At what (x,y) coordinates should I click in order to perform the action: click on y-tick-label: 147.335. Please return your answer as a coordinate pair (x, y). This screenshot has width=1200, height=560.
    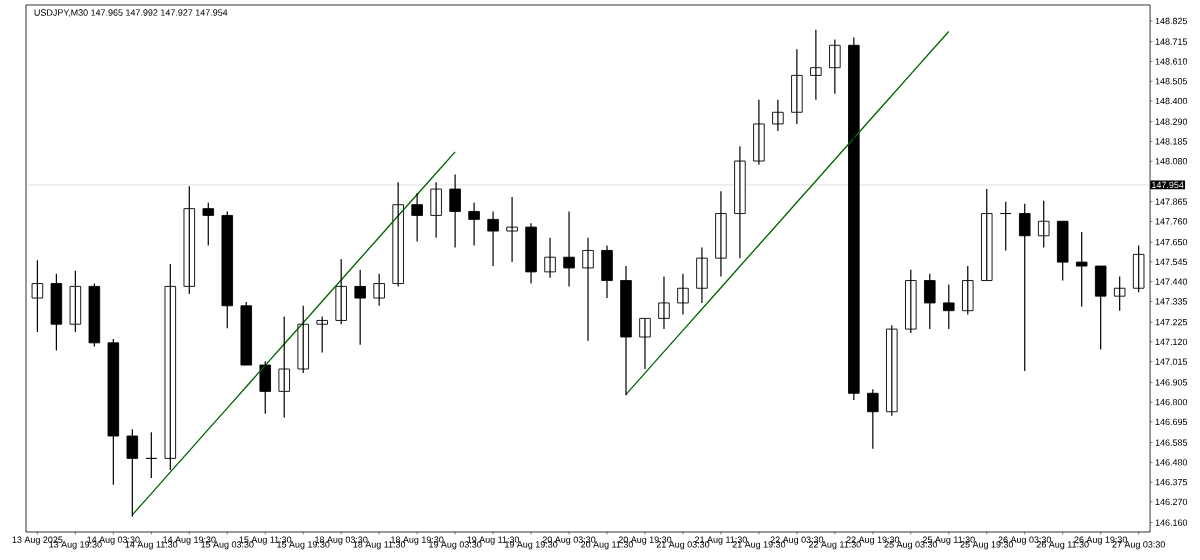
    Looking at the image, I should click on (1171, 301).